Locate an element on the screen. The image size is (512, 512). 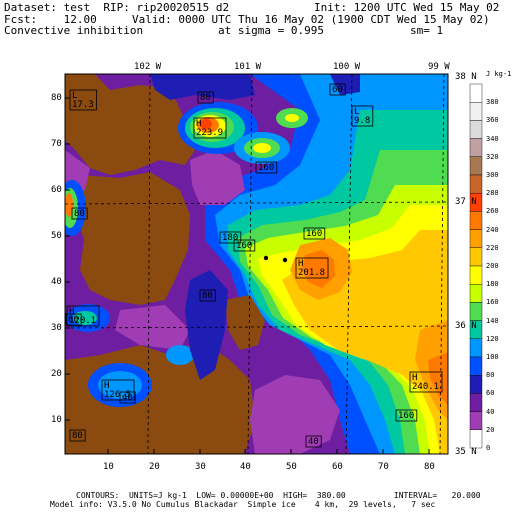
svg-text: 180 is located at coordinates (230, 238).